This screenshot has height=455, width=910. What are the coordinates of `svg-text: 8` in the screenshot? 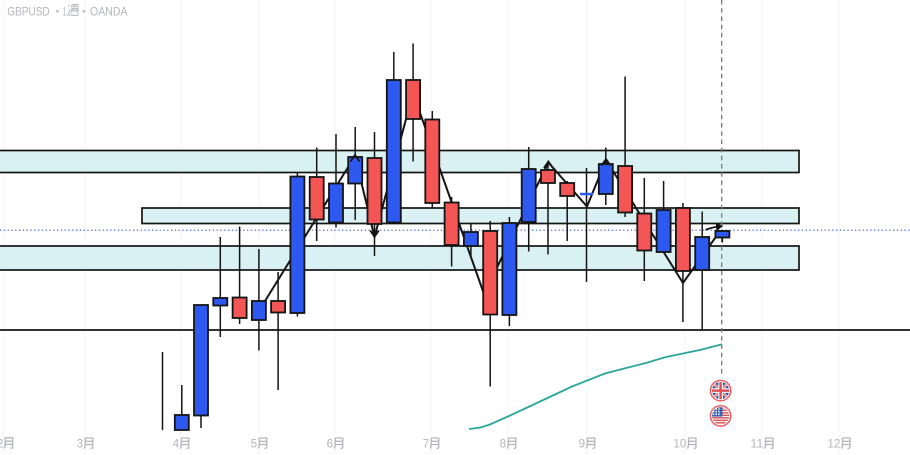 It's located at (503, 443).